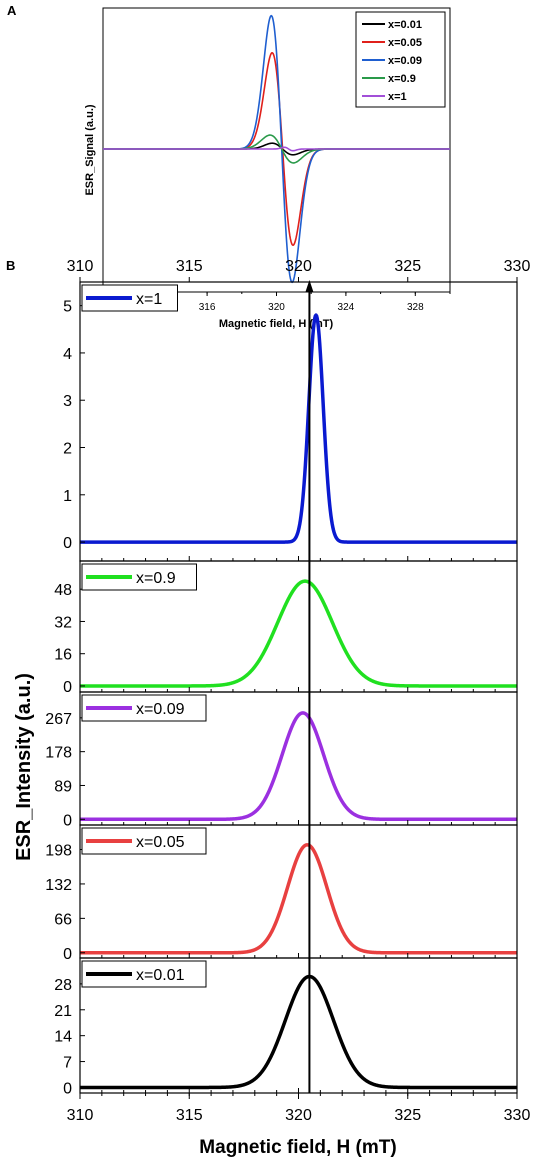 Image resolution: width=536 pixels, height=1163 pixels. Describe the element at coordinates (63, 1011) in the screenshot. I see `panel-b-y-tick-label: 21` at that location.